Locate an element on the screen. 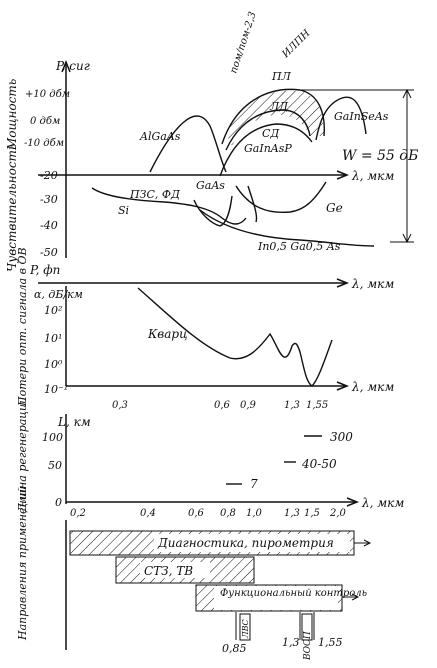  algaas-label: AlGaAs is located at coordinates (160, 136).